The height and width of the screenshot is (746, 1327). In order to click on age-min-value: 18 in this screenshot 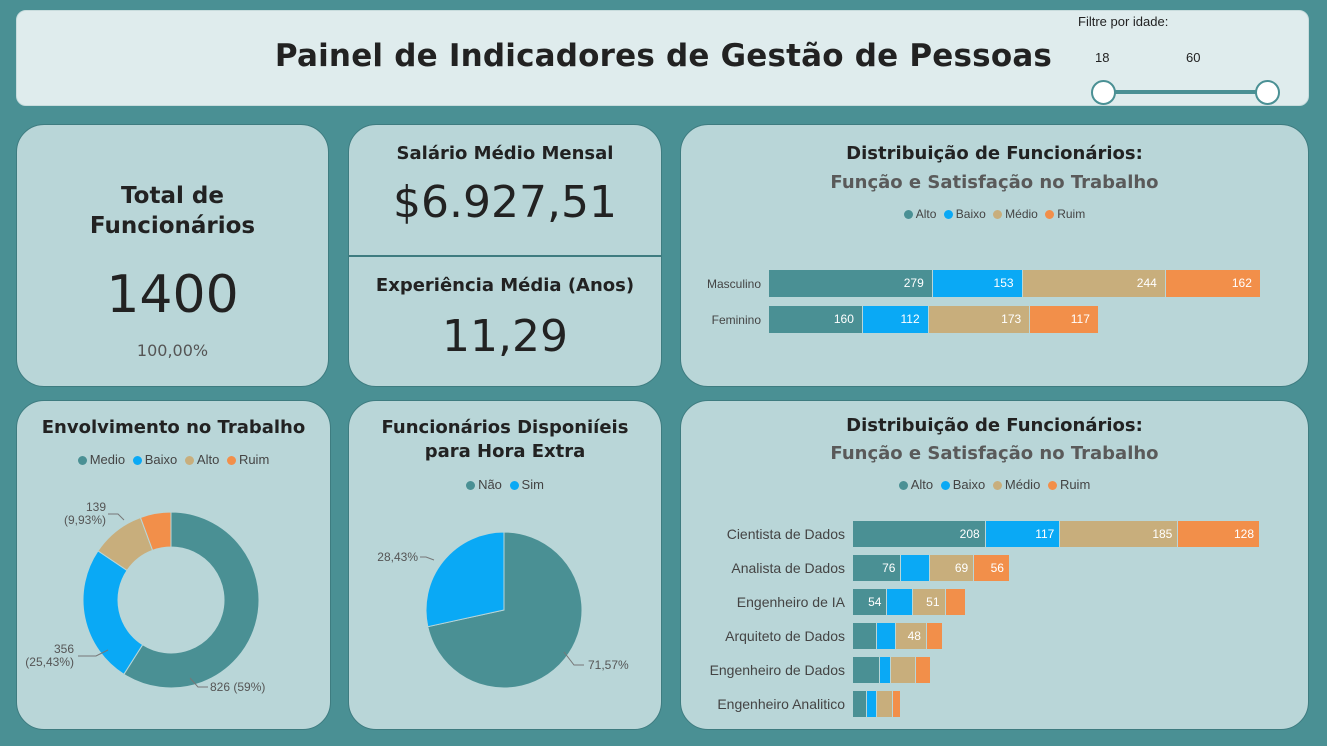, I will do `click(1102, 57)`.